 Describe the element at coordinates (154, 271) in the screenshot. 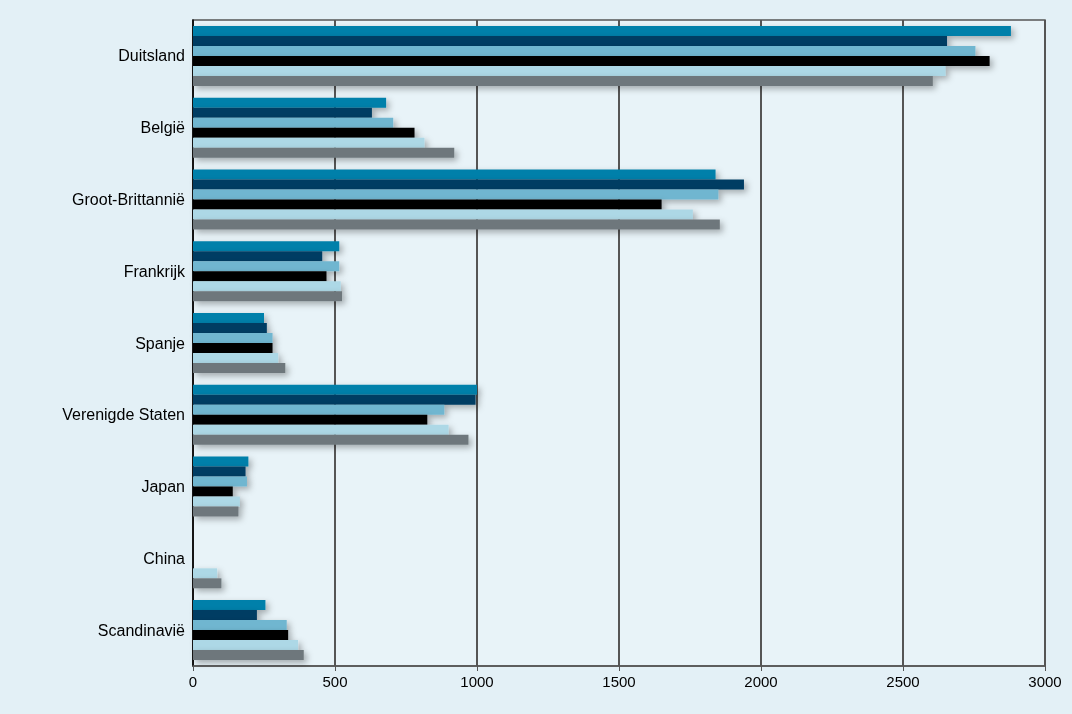

I see `y-tick-label: Frankrijk` at that location.